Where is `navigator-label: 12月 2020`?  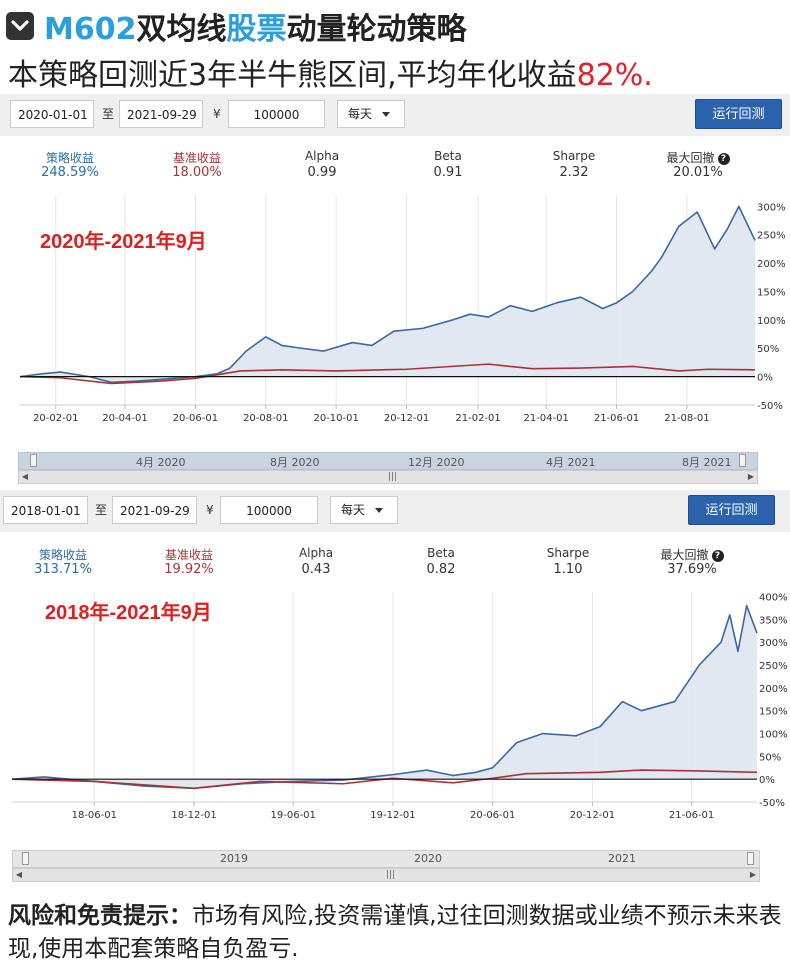 navigator-label: 12月 2020 is located at coordinates (436, 462).